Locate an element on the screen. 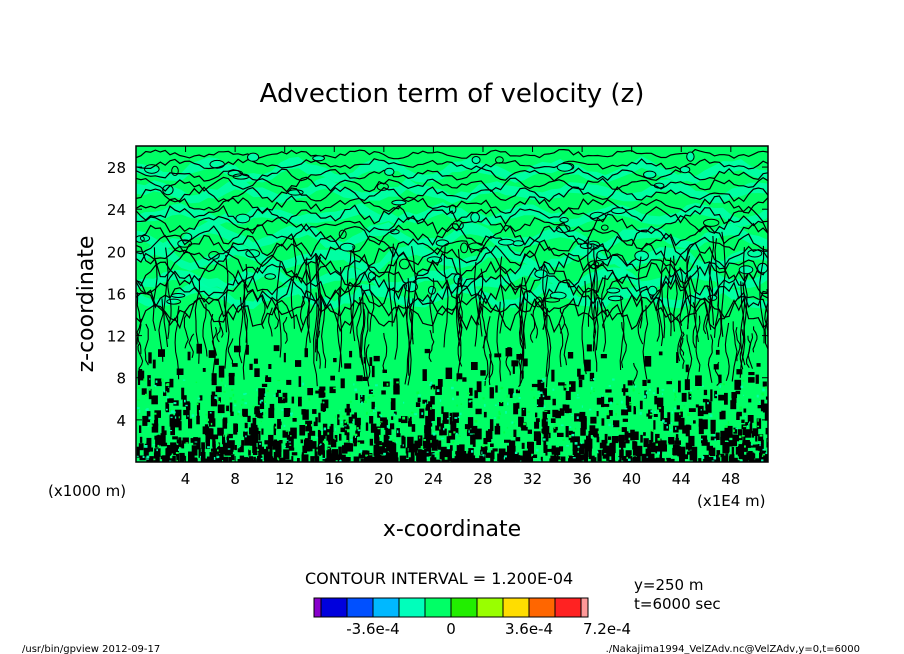 This screenshot has height=654, width=904. contour-line is located at coordinates (452, 154).